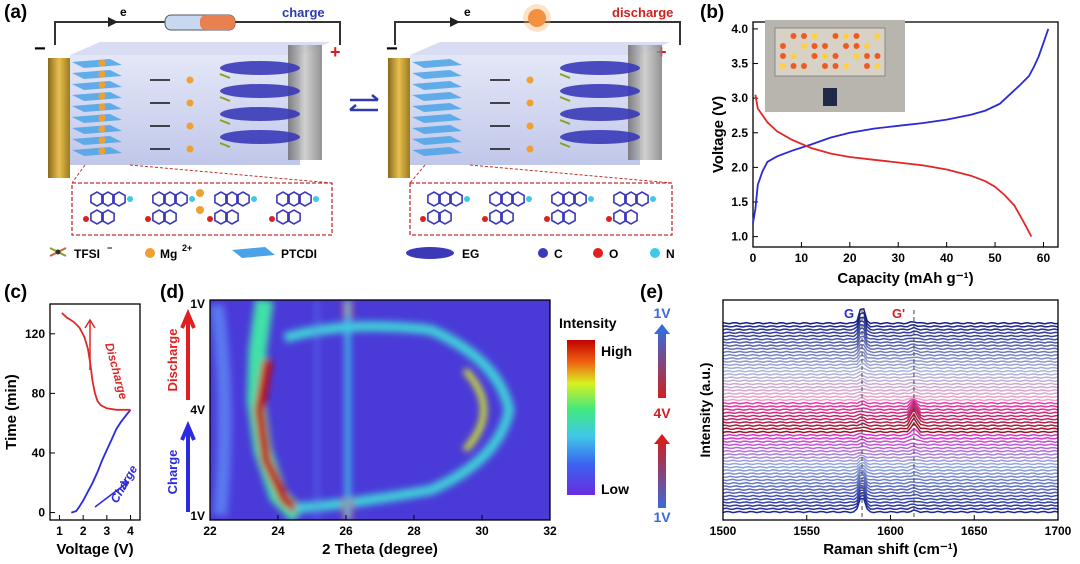  I want to click on y-tick-label: 1V, so click(197, 516).